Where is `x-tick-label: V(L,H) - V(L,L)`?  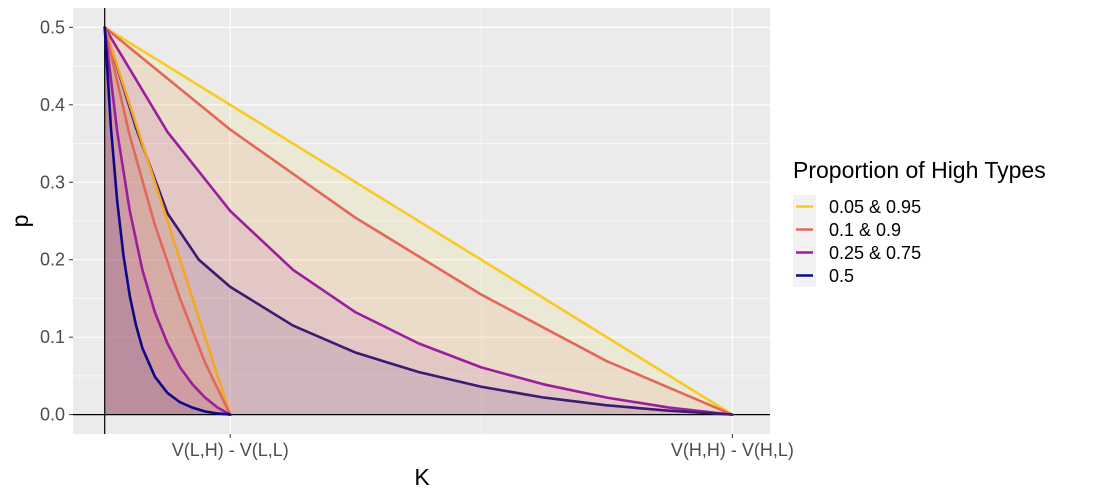 x-tick-label: V(L,H) - V(L,L) is located at coordinates (230, 450).